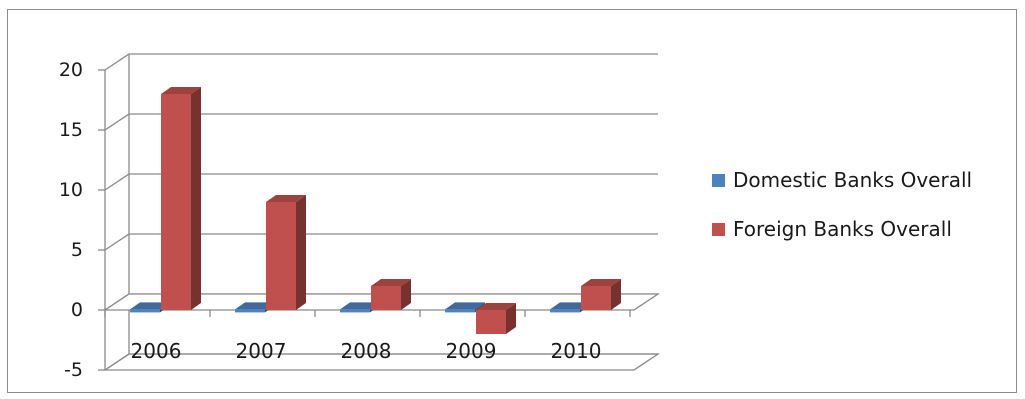 Image resolution: width=1025 pixels, height=399 pixels. What do you see at coordinates (77, 250) in the screenshot?
I see `y-tick-label: 5` at bounding box center [77, 250].